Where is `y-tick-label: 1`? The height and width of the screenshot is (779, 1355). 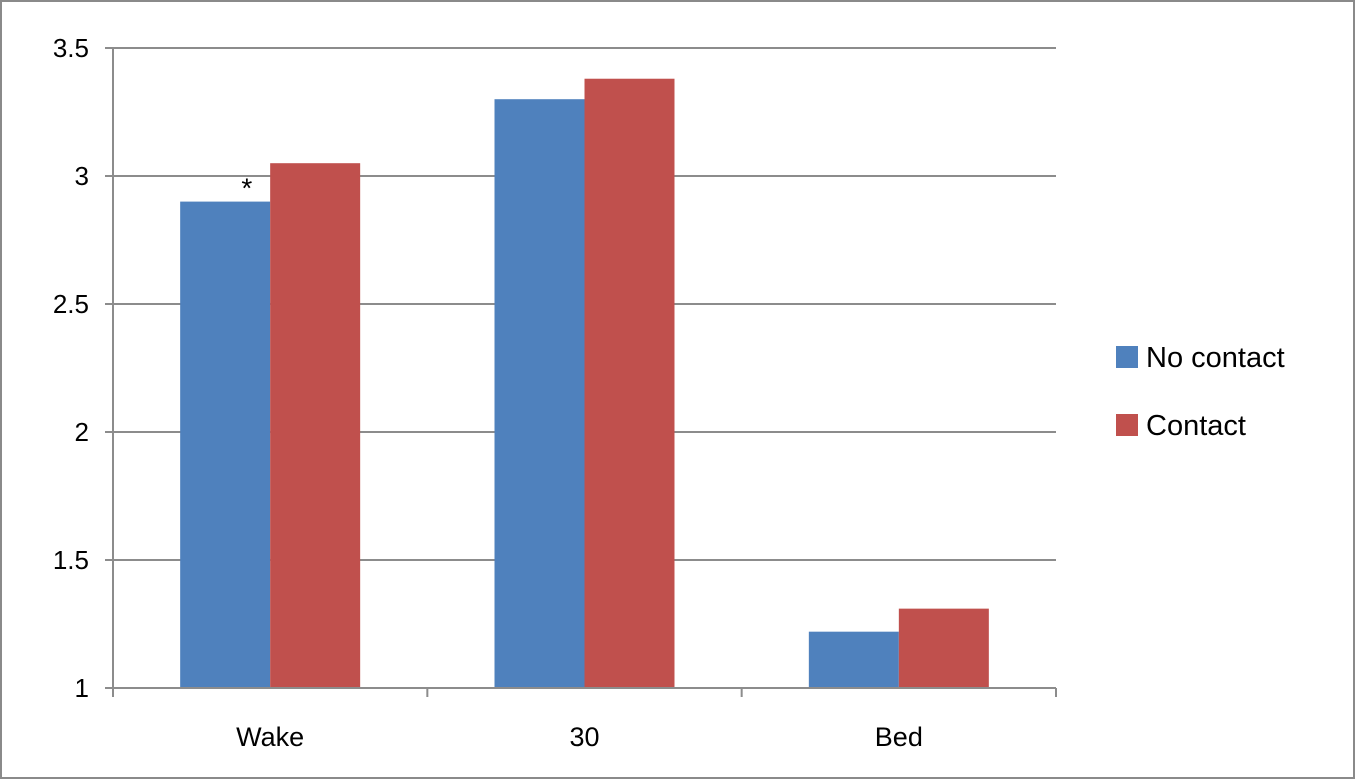
y-tick-label: 1 is located at coordinates (82, 688).